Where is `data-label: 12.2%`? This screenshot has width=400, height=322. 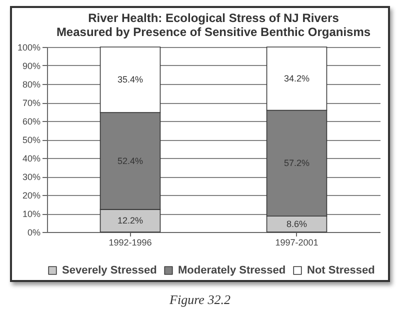
data-label: 12.2% is located at coordinates (130, 221).